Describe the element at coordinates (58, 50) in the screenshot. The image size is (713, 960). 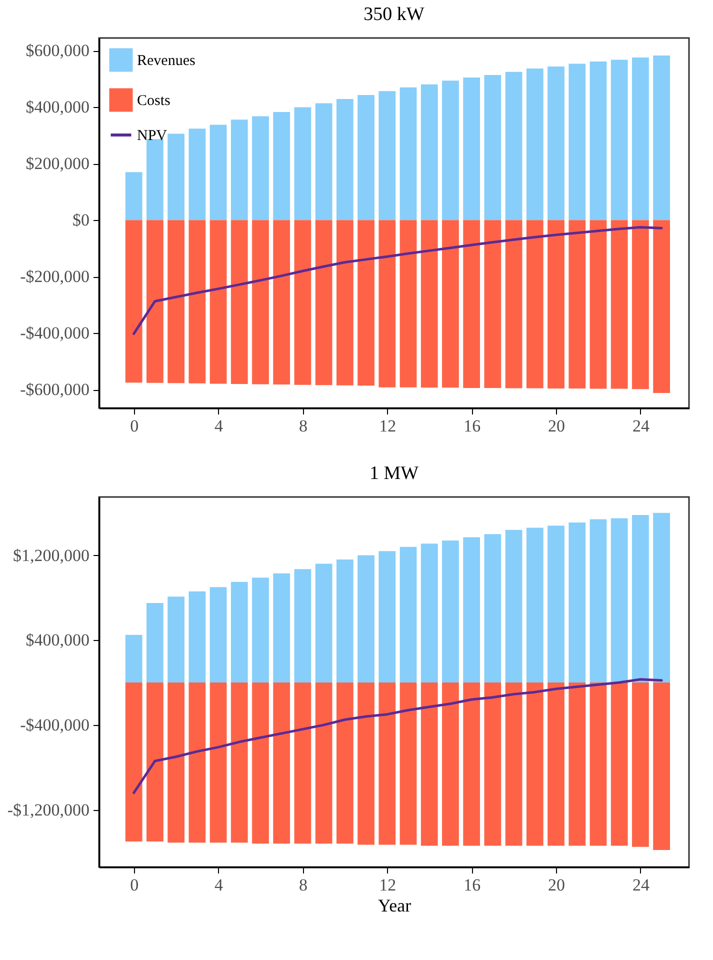
I see `y-tick-label: $600,000` at that location.